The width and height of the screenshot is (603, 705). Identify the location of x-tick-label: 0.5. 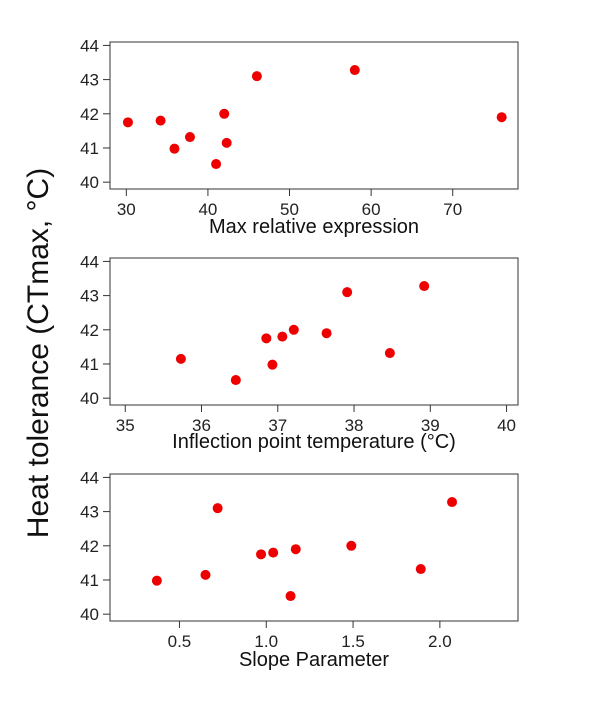
(180, 641).